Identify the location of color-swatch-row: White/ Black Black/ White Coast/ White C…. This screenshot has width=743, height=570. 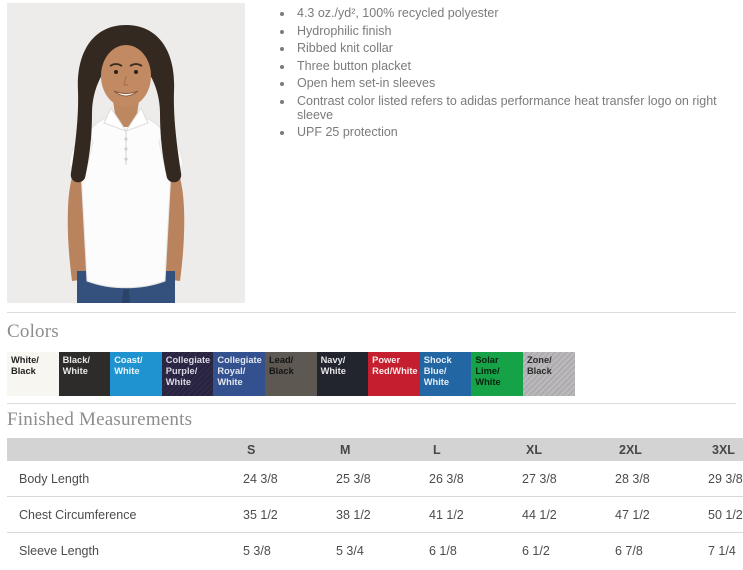
(291, 374).